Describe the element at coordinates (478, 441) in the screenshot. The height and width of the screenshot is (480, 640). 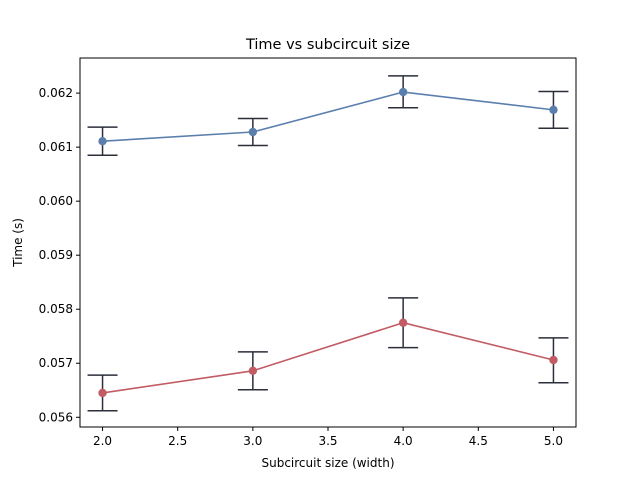
I see `x-tick-label: 4.5` at that location.